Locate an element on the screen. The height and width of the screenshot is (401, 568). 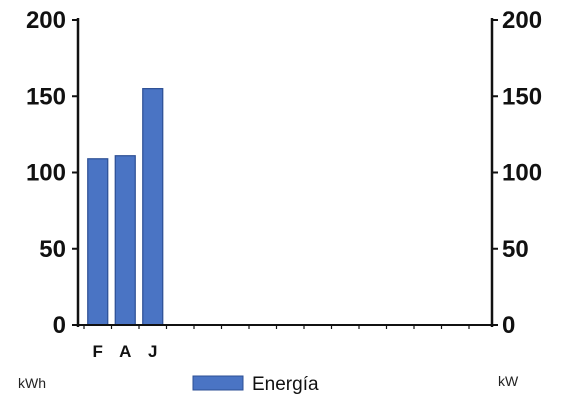
legend: Energía is located at coordinates (255, 384).